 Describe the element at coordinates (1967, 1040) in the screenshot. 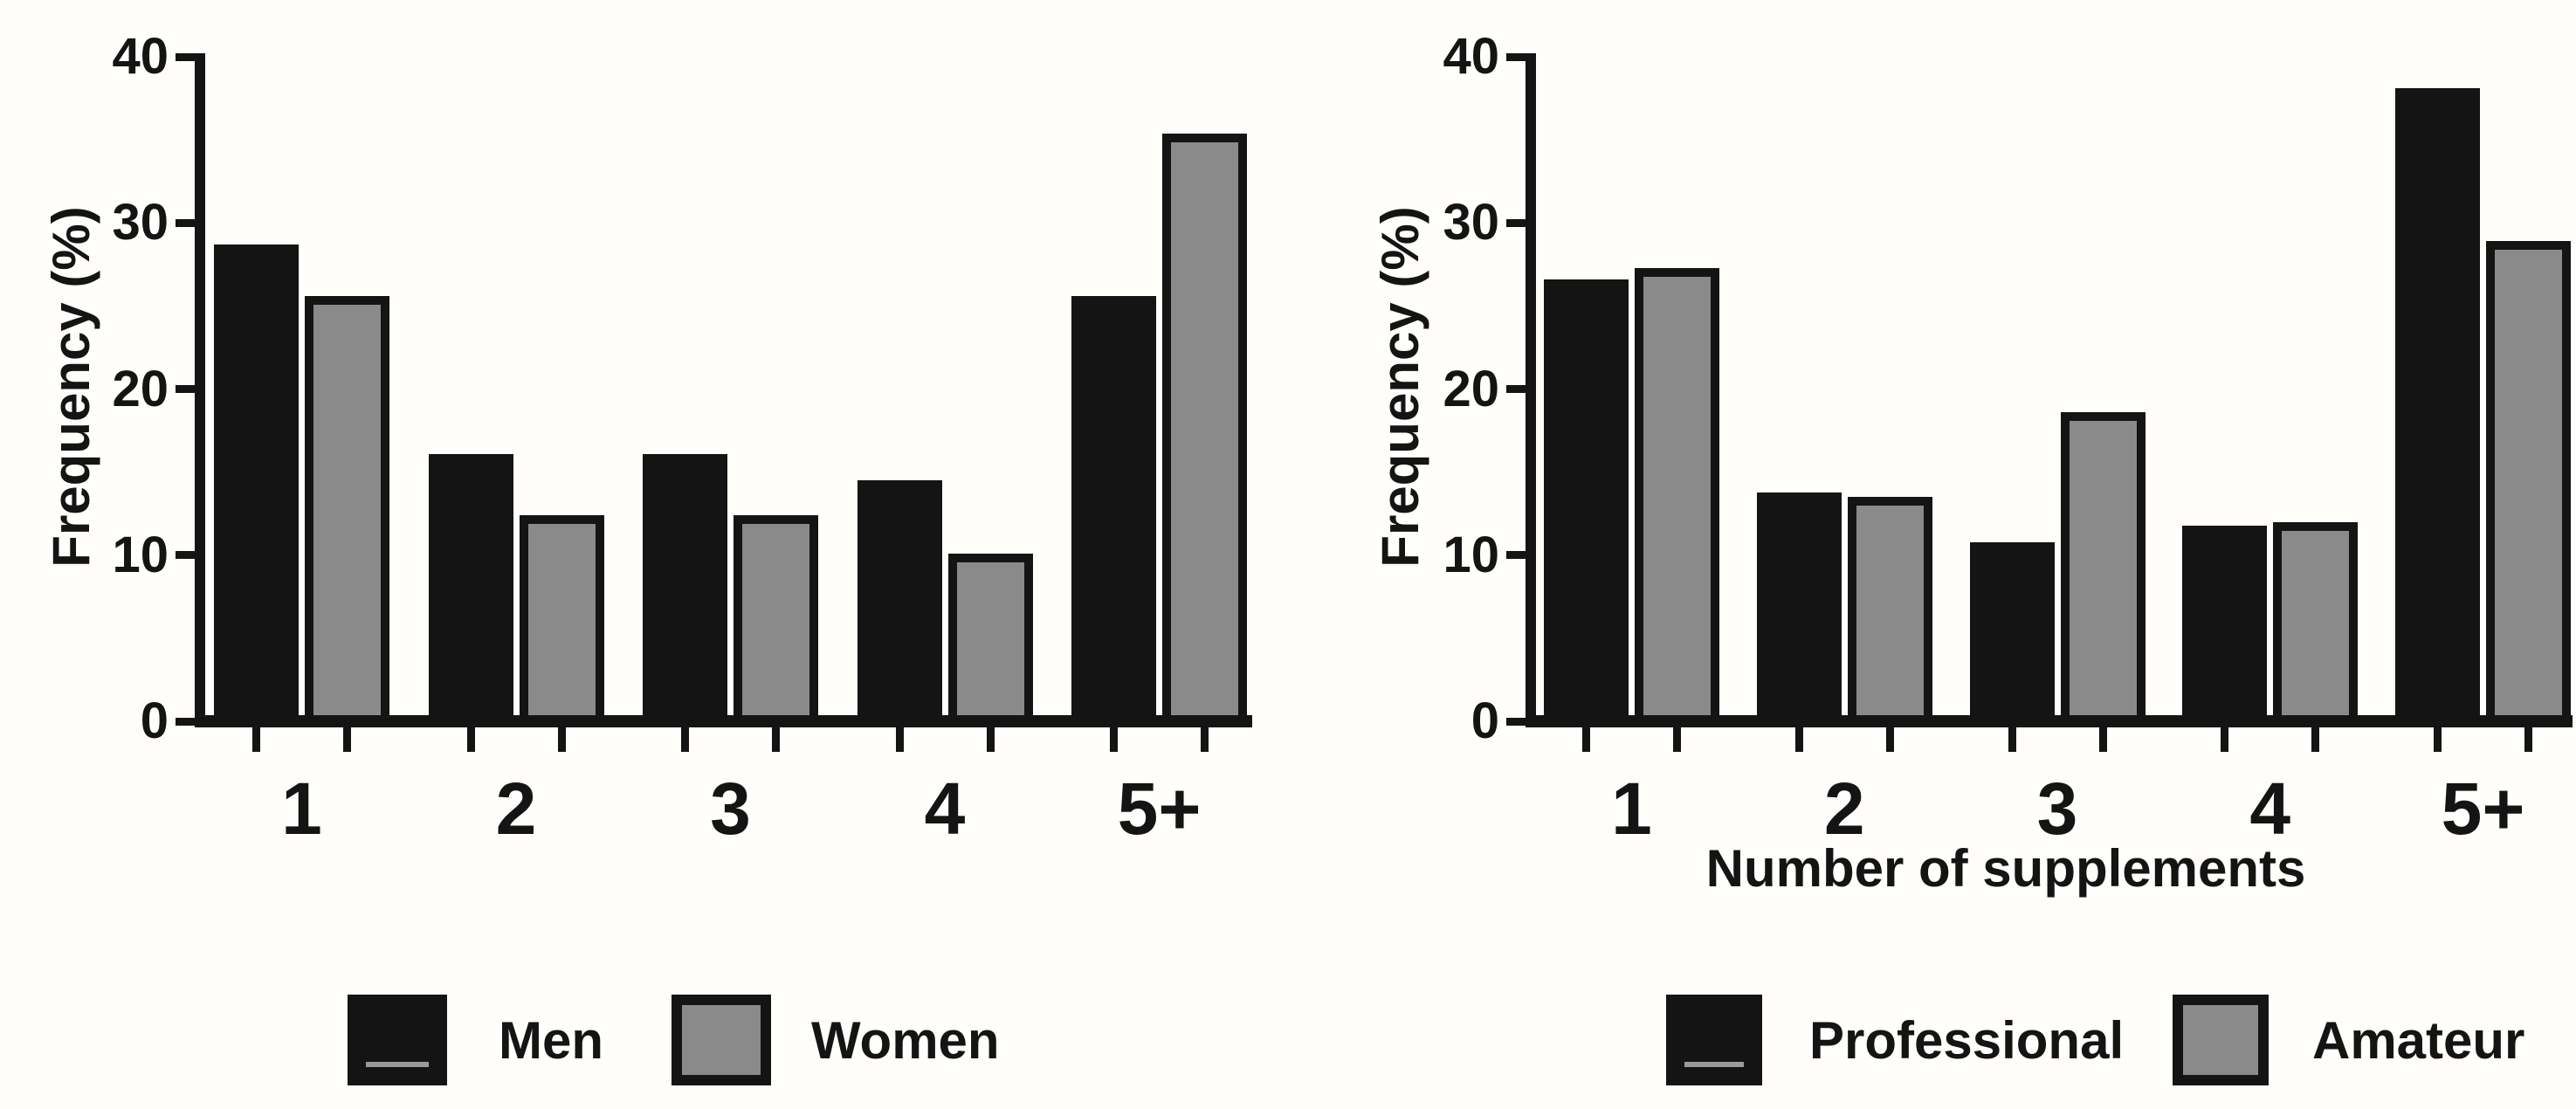

I see `legend-label-professional: Professional` at that location.